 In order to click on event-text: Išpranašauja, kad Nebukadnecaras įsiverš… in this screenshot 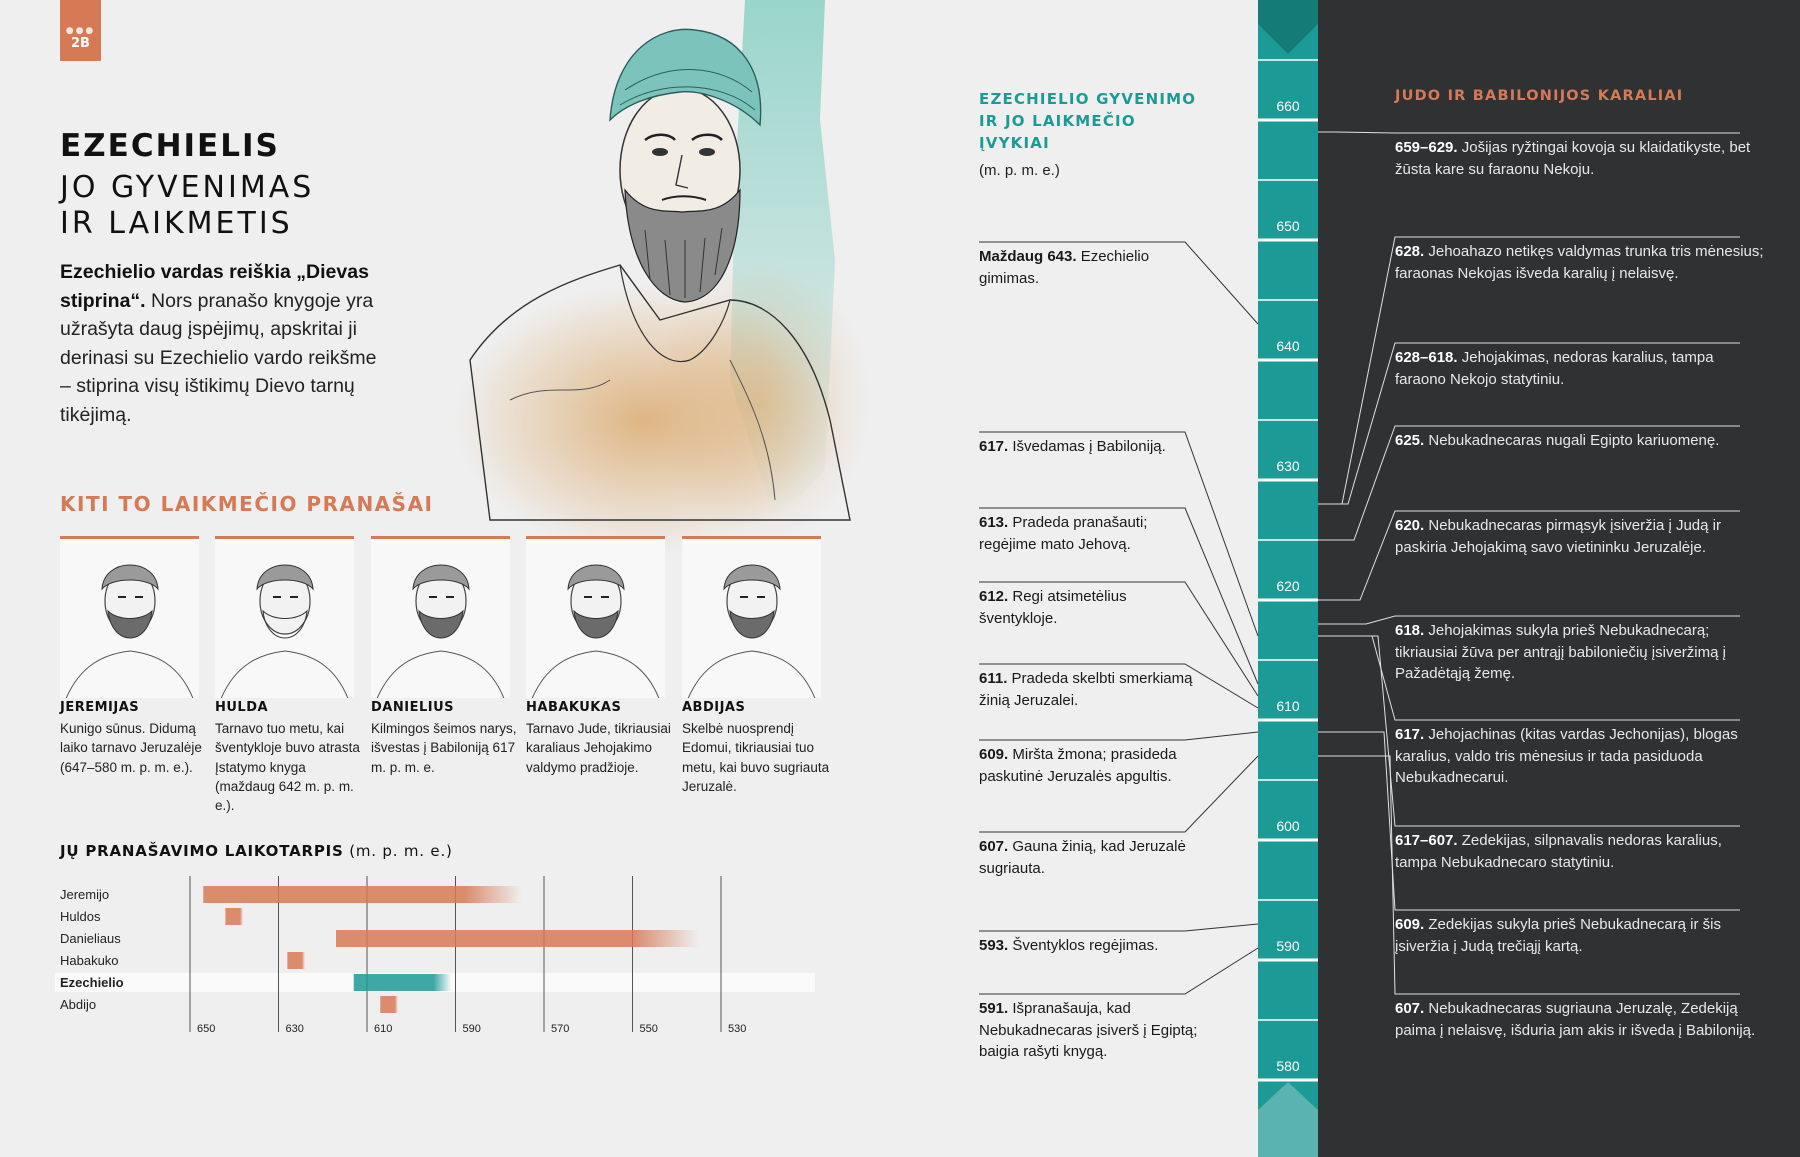, I will do `click(1088, 1030)`.